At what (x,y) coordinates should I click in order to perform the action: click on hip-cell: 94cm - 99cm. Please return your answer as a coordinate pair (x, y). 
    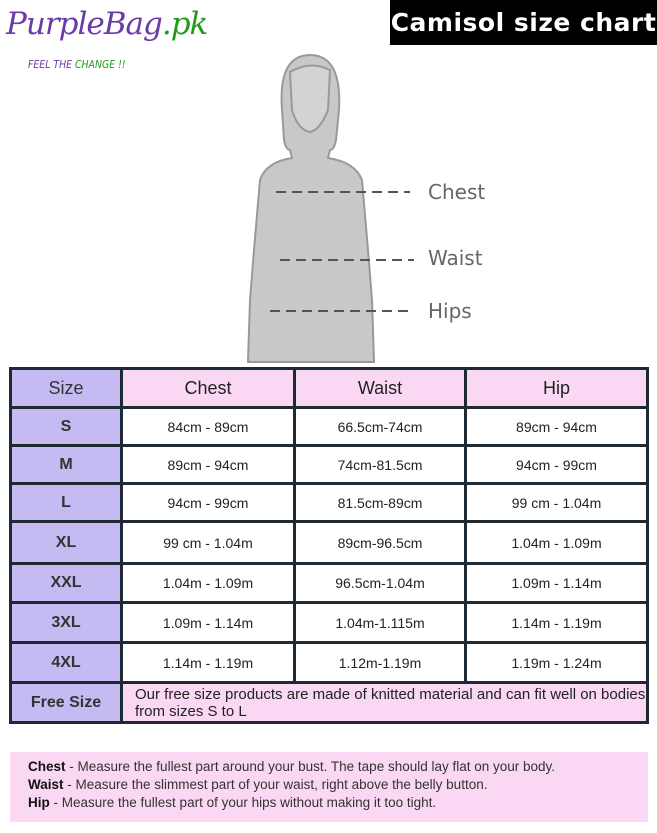
    Looking at the image, I should click on (556, 464).